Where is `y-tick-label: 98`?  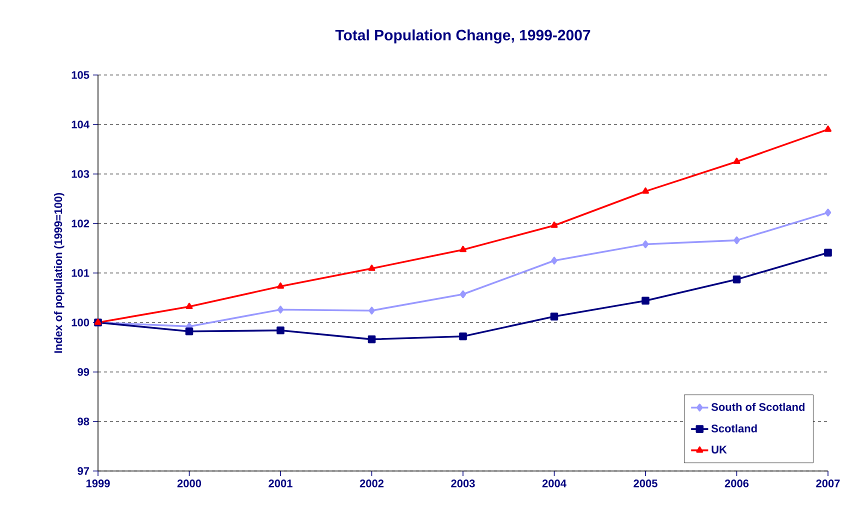
y-tick-label: 98 is located at coordinates (84, 422).